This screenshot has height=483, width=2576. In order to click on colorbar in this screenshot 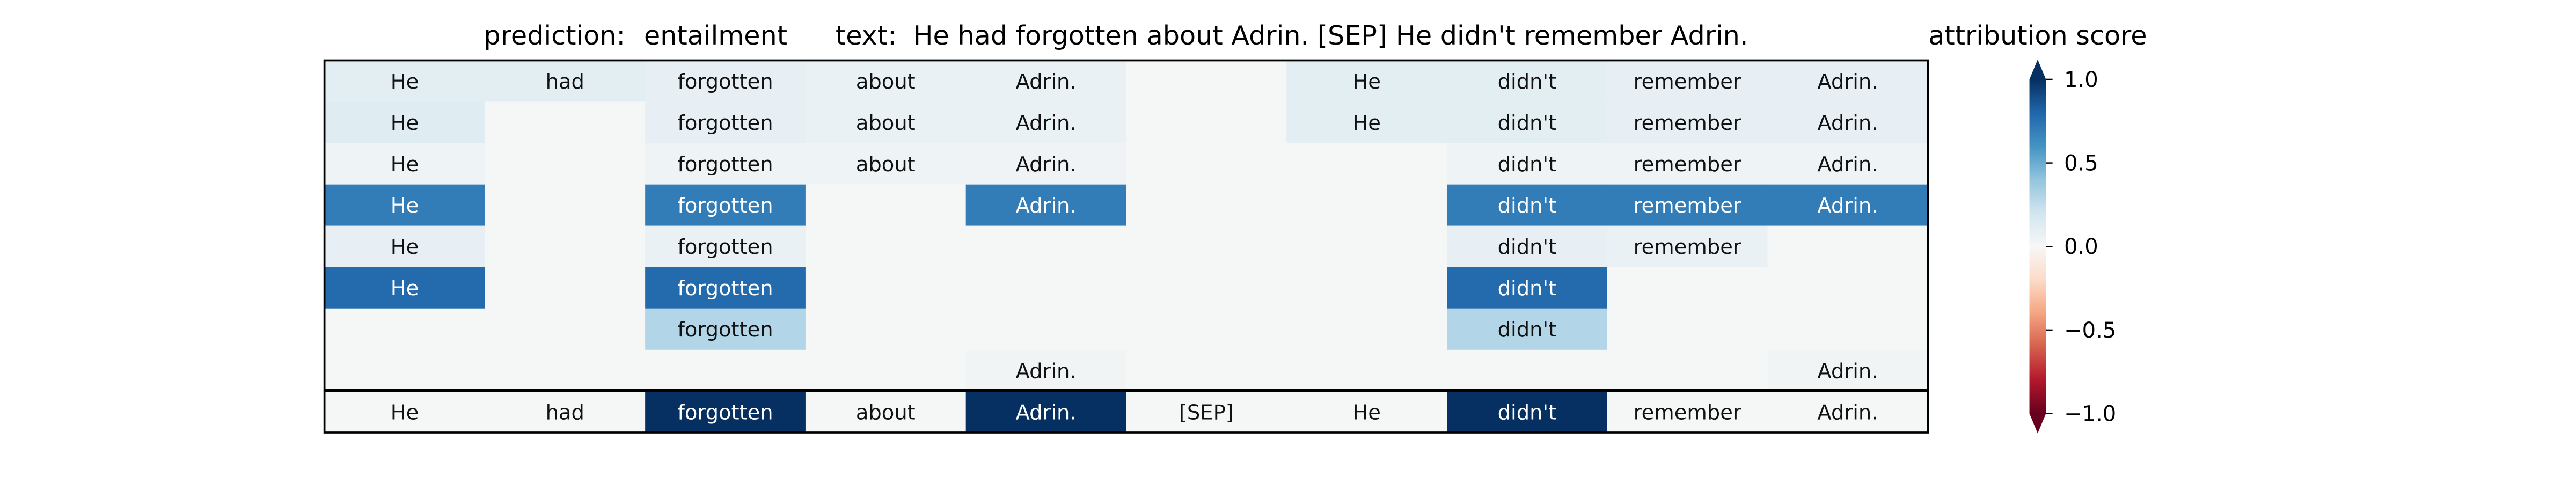, I will do `click(2037, 246)`.